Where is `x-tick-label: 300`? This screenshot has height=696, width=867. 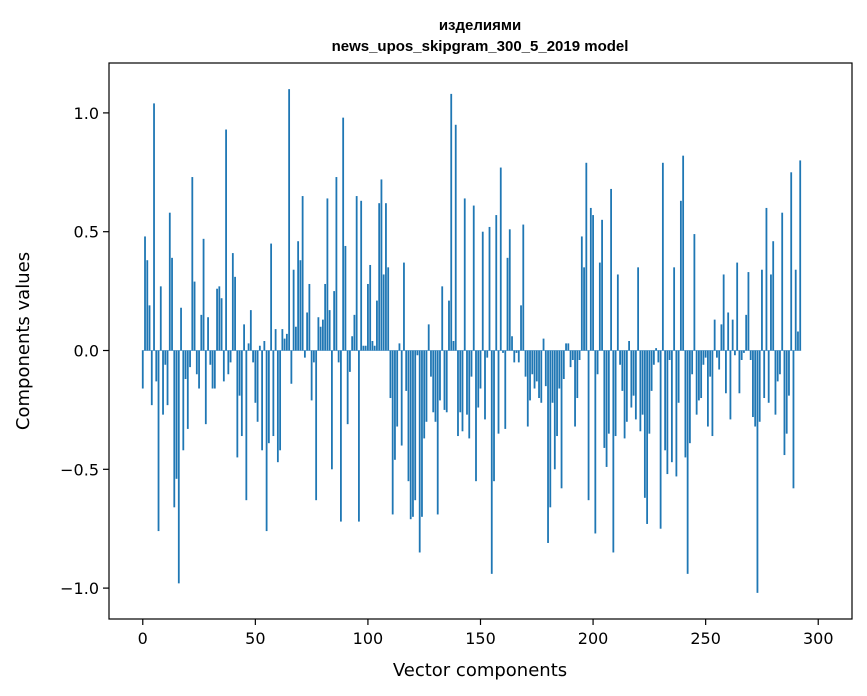 x-tick-label: 300 is located at coordinates (818, 638).